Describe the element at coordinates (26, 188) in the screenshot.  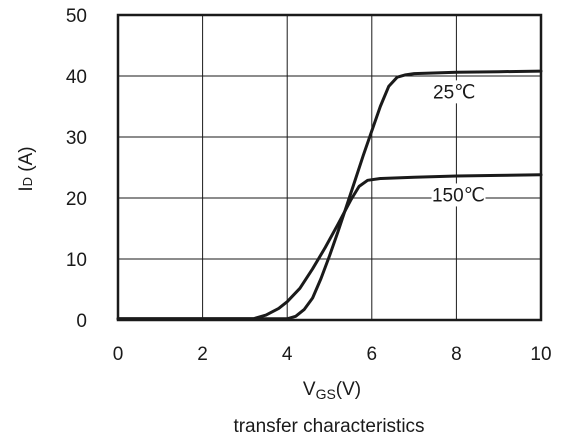
I see `y-axis-title-main: I` at that location.